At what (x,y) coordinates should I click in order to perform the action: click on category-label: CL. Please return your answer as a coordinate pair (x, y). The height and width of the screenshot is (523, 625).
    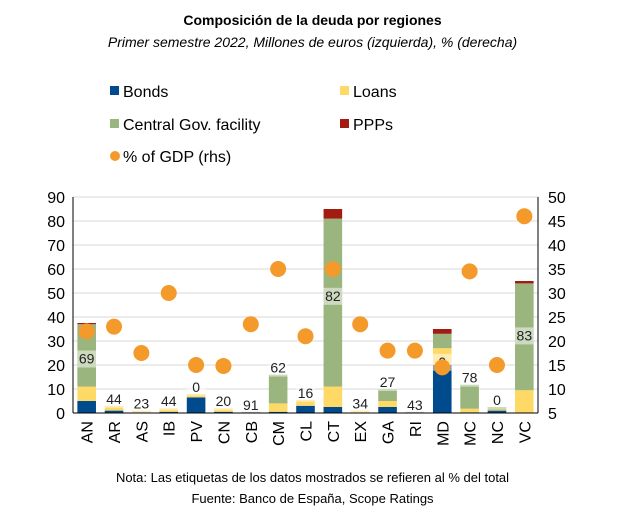
    Looking at the image, I should click on (307, 431).